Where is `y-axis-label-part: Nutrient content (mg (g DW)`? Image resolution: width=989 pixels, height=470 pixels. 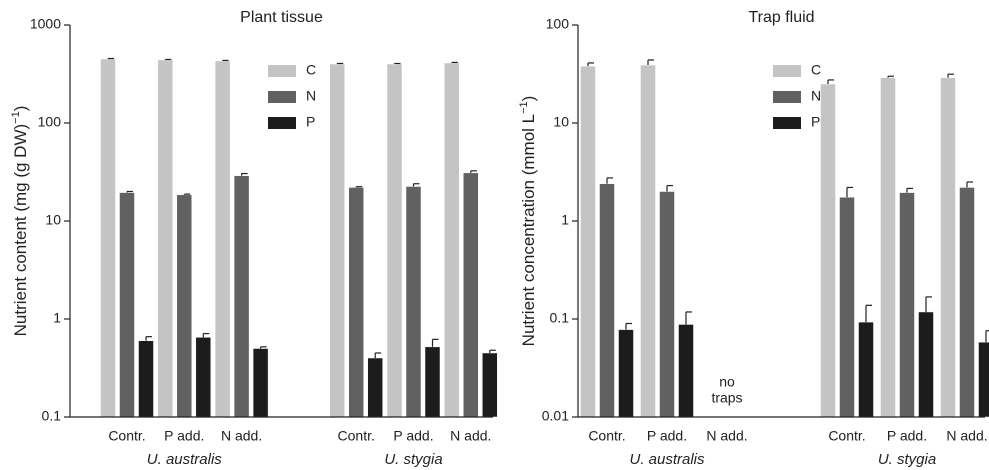 y-axis-label-part: Nutrient content (mg (g DW) is located at coordinates (20, 230).